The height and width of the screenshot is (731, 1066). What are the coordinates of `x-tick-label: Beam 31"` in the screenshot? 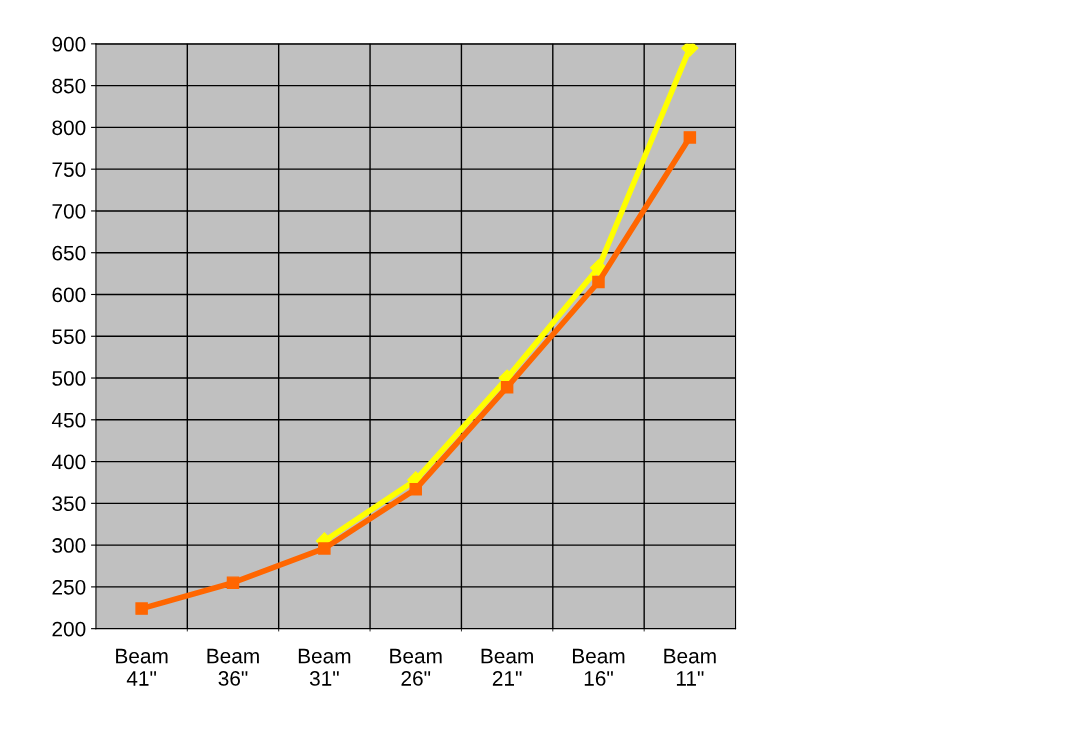 It's located at (324, 667).